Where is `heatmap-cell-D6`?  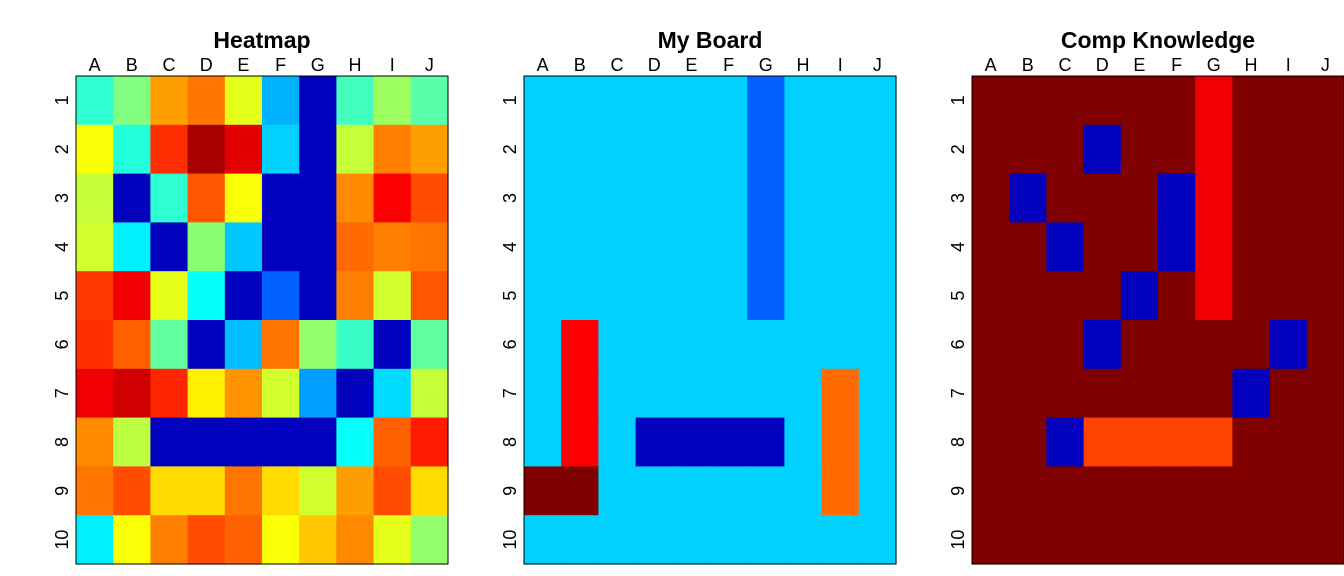
heatmap-cell-D6 is located at coordinates (1102, 345).